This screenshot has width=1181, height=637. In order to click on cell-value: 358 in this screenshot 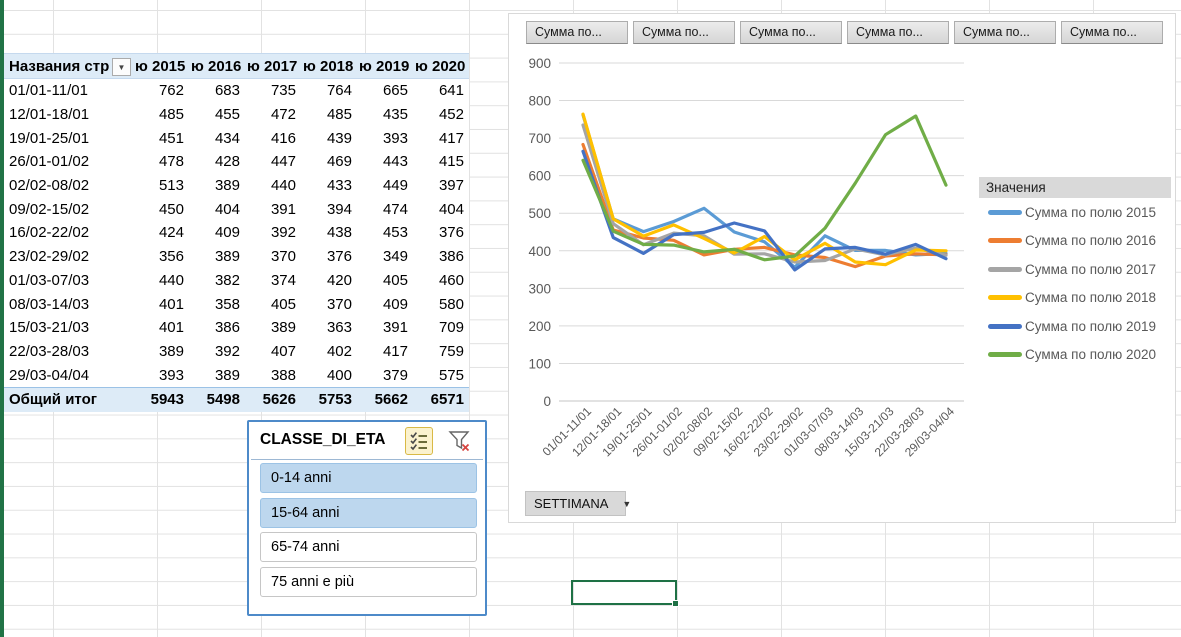, I will do `click(227, 304)`.